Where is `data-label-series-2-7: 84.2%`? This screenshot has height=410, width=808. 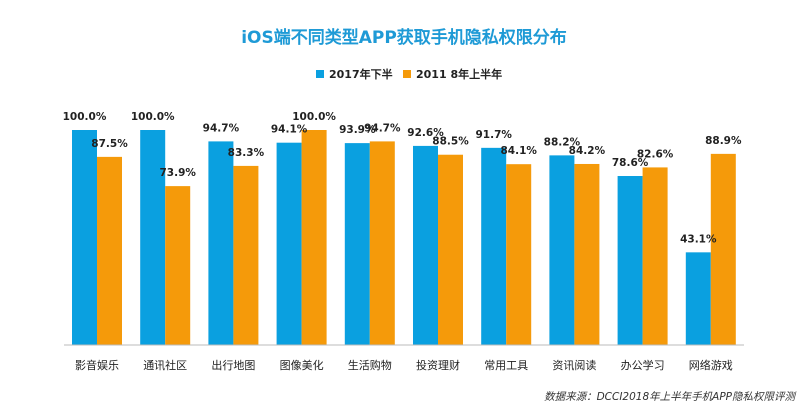
data-label-series-2-7: 84.2% is located at coordinates (587, 151).